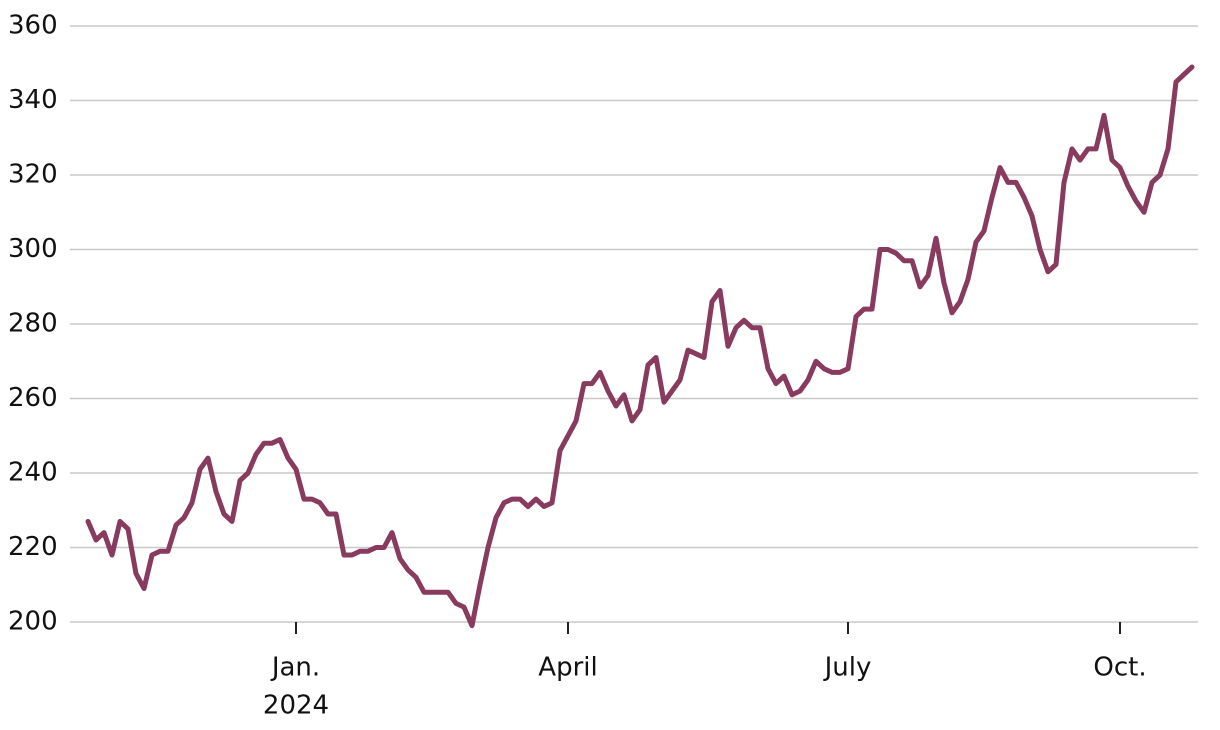 Image resolution: width=1220 pixels, height=730 pixels. I want to click on y-tick-label: 220, so click(33, 547).